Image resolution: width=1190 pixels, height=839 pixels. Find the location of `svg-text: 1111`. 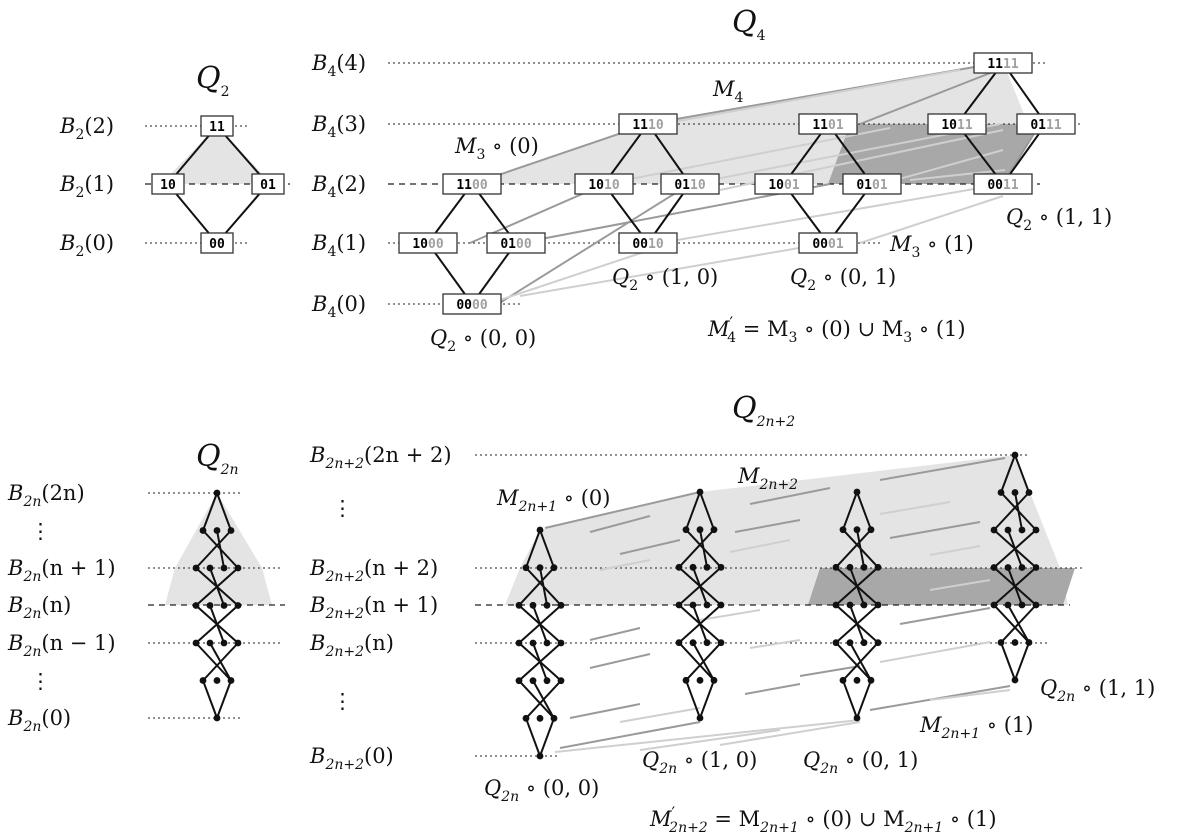

svg-text: 1111 is located at coordinates (1002, 64).